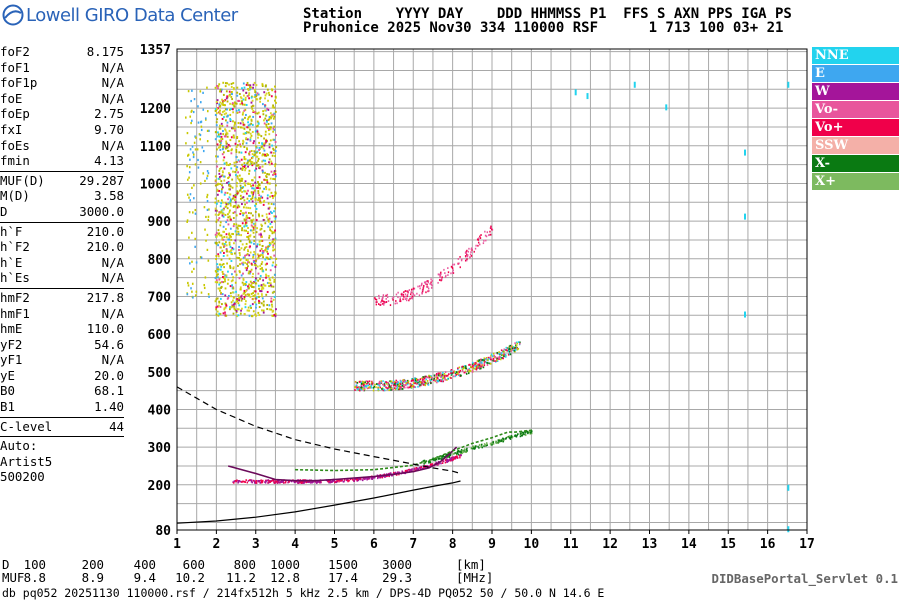 This screenshot has width=900, height=600. Describe the element at coordinates (109, 114) in the screenshot. I see `param-value: 2.75` at that location.